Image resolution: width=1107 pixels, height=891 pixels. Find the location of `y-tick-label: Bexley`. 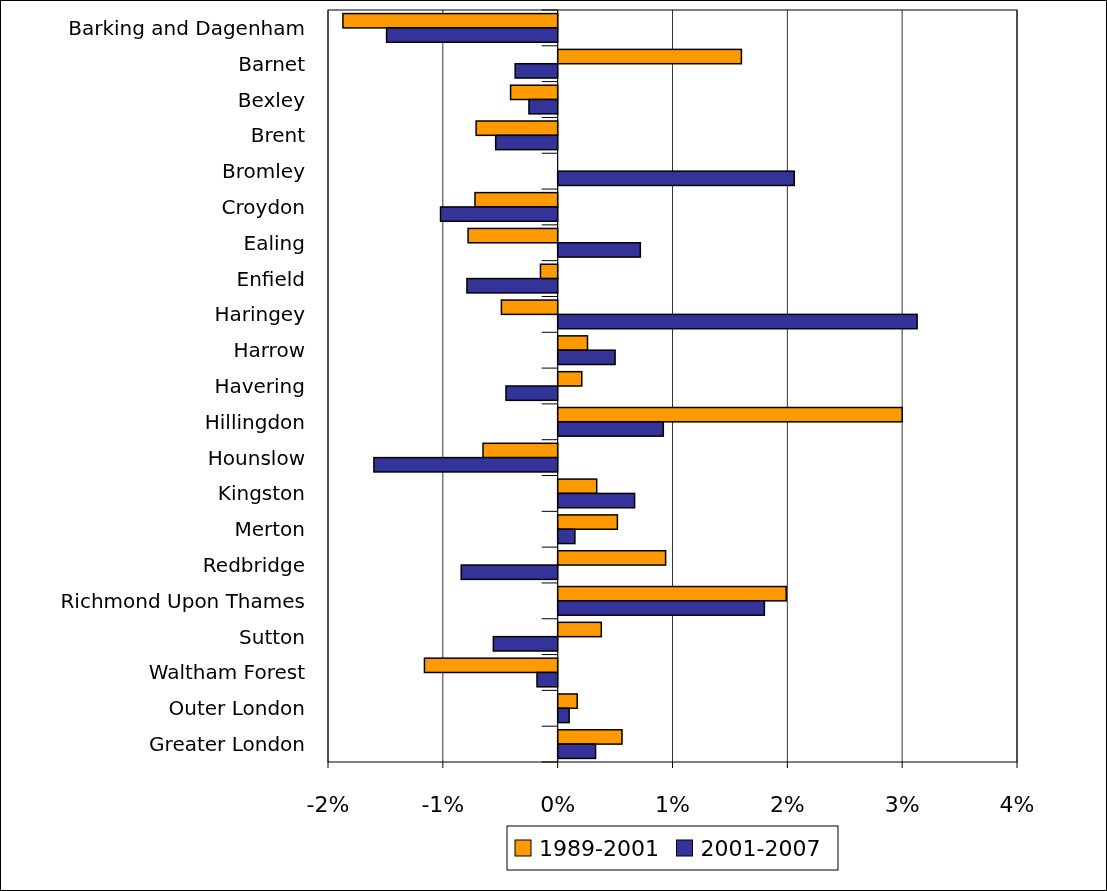

y-tick-label: Bexley is located at coordinates (271, 99).